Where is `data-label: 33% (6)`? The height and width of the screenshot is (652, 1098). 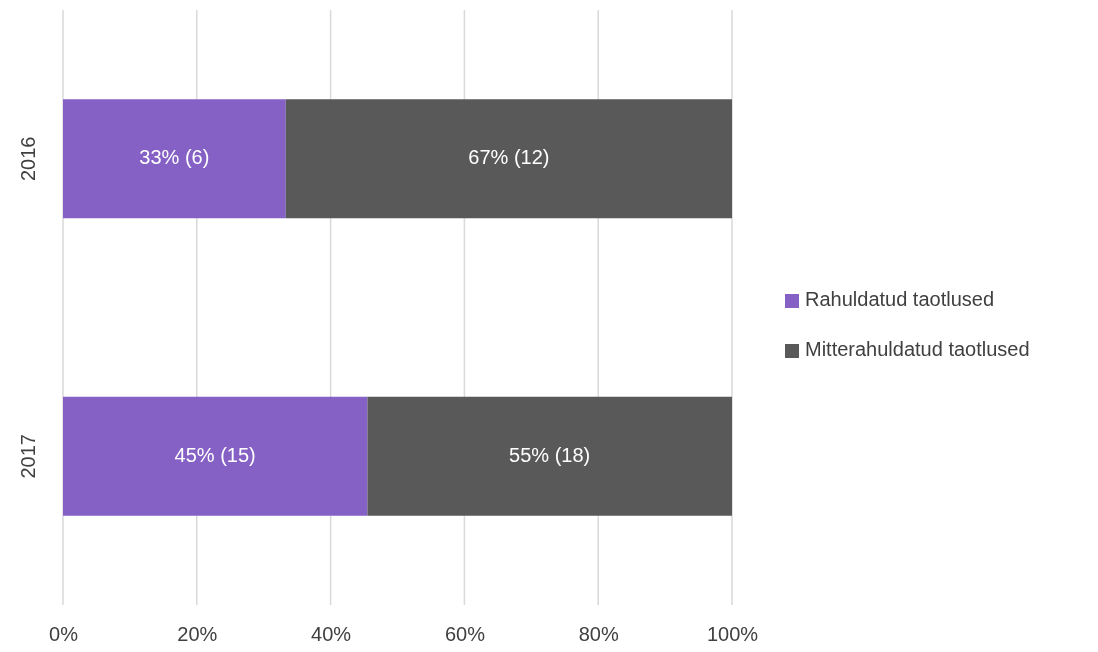
data-label: 33% (6) is located at coordinates (174, 157).